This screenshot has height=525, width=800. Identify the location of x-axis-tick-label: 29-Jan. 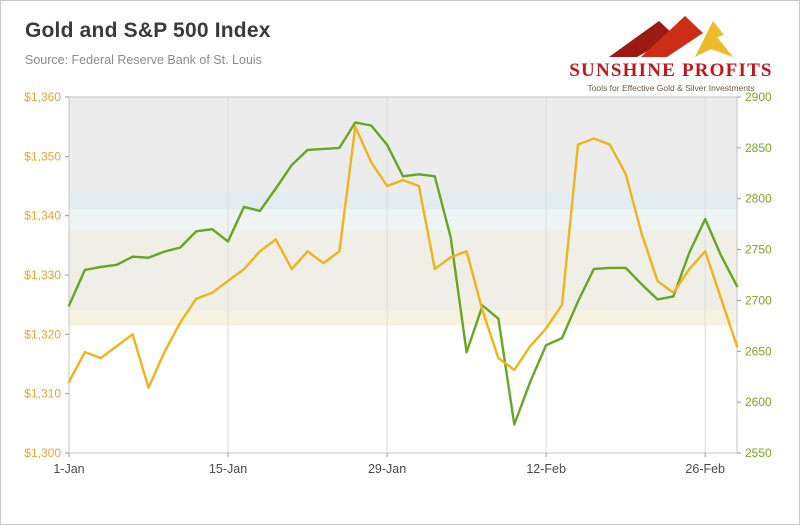
(387, 469).